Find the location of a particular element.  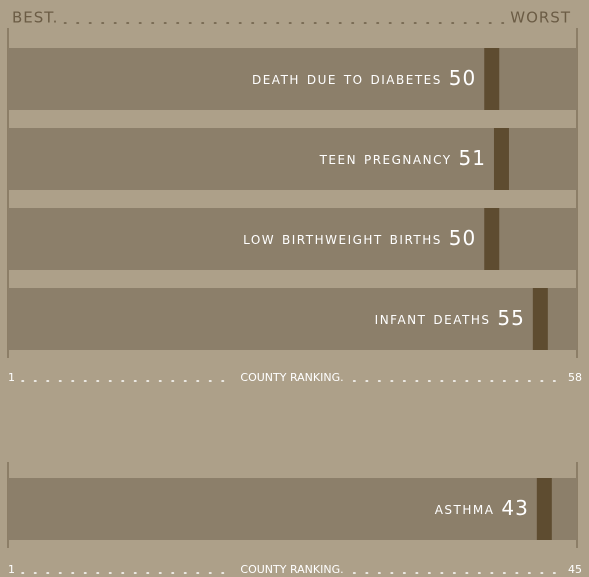

row-label: asthma 43 is located at coordinates (482, 508).